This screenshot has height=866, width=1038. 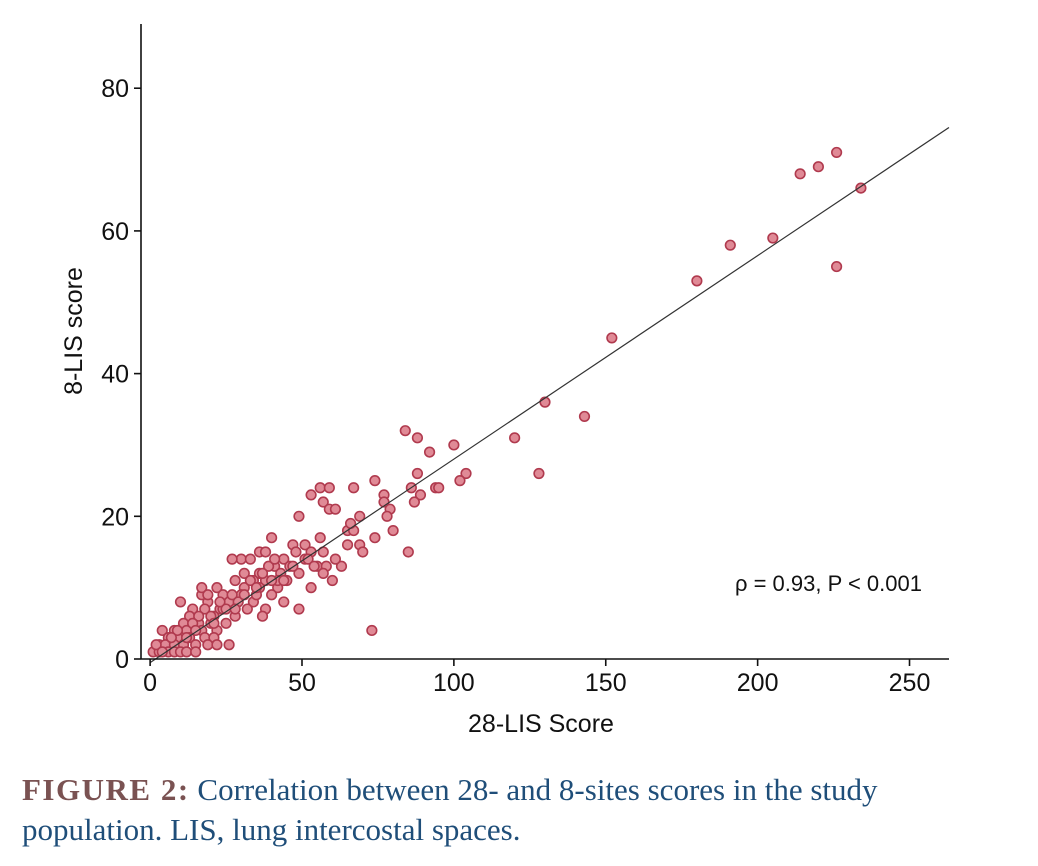 I want to click on x-axis-ticks: 0 50 100 150 200 250, so click(x=536, y=678).